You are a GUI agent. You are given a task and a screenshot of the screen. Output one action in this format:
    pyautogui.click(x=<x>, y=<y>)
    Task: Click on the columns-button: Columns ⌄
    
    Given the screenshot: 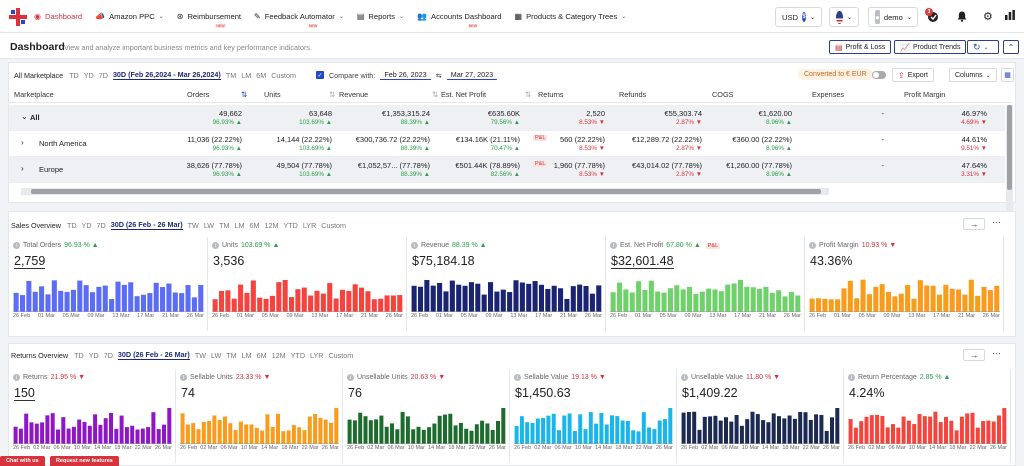 What is the action you would take?
    pyautogui.click(x=973, y=75)
    